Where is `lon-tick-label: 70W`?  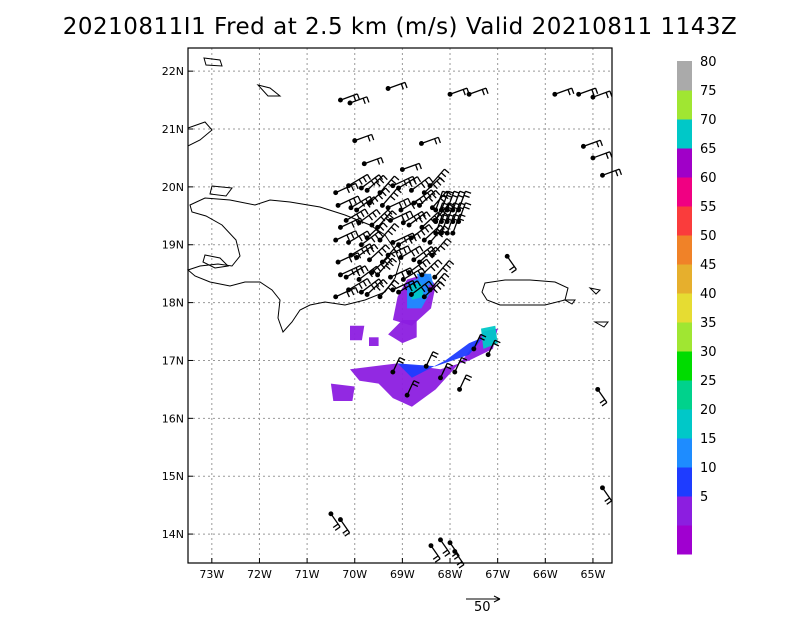
lon-tick-label: 70W is located at coordinates (354, 574).